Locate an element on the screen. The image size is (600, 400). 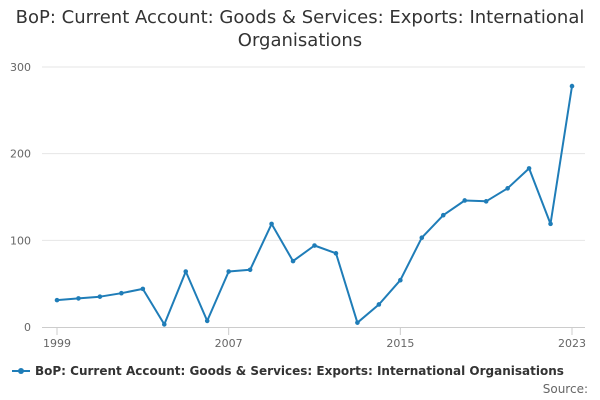
x-axis is located at coordinates (313, 331).